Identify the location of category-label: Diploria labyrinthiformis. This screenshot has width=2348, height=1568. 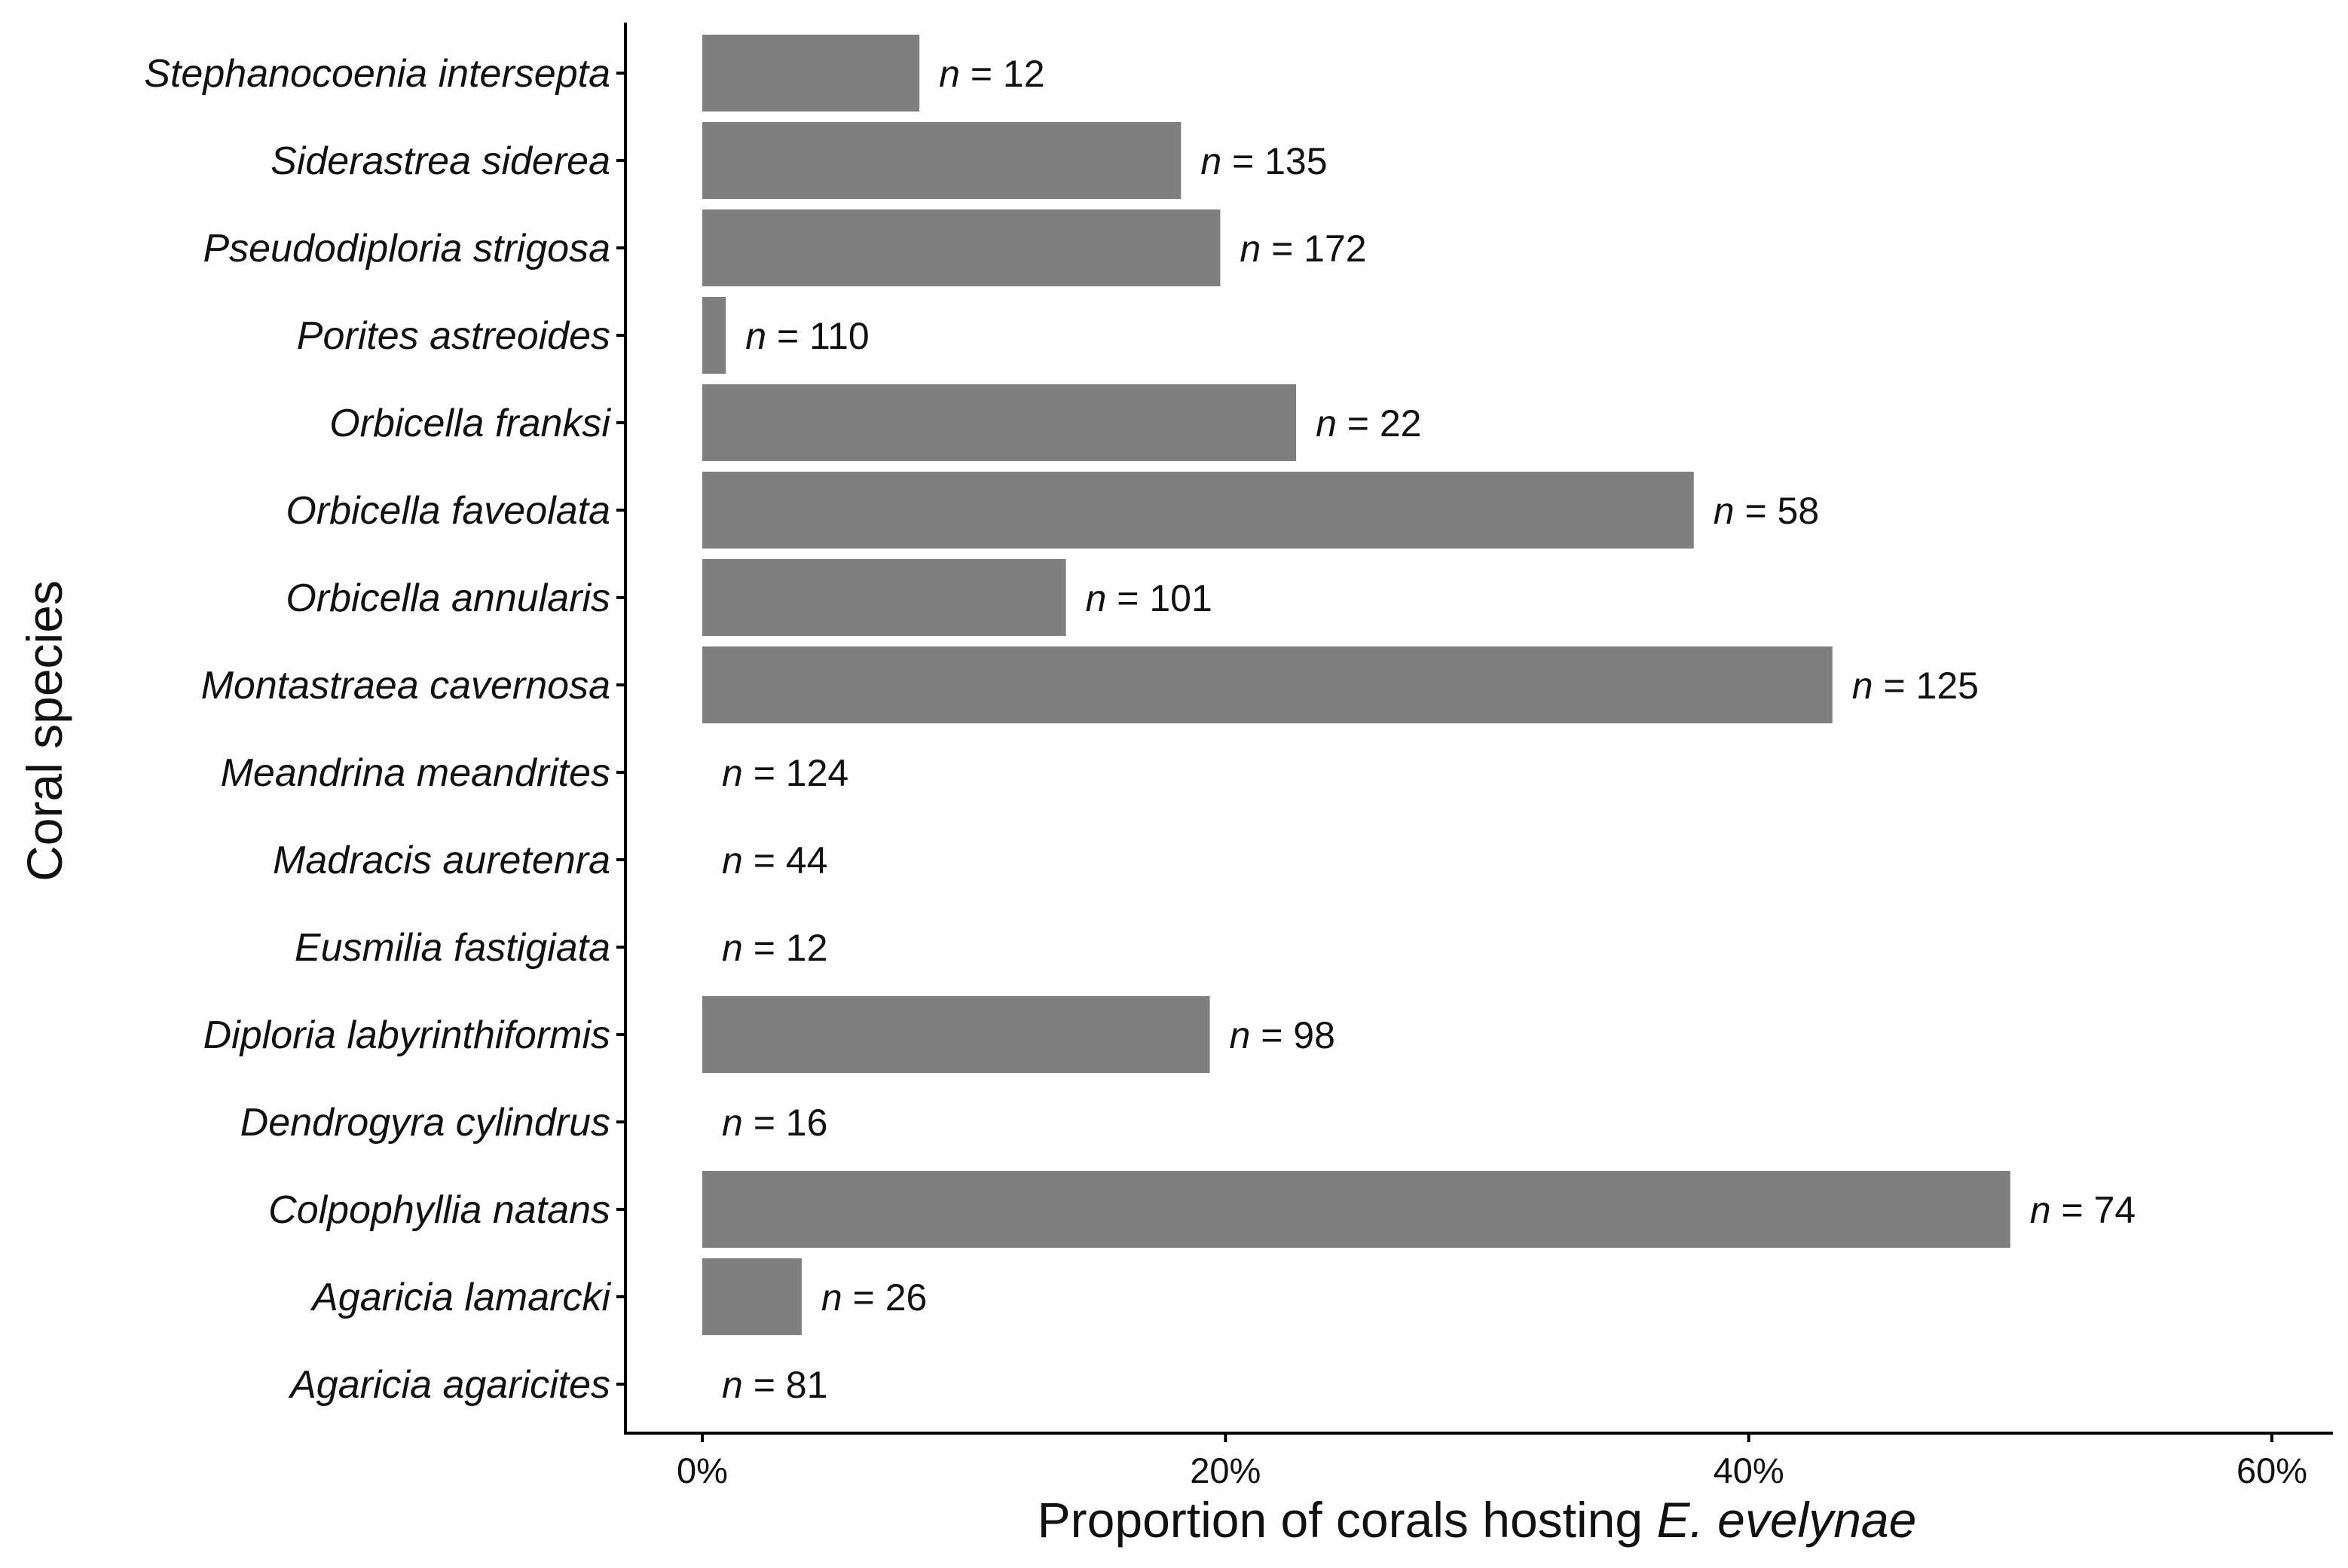
(406, 1035).